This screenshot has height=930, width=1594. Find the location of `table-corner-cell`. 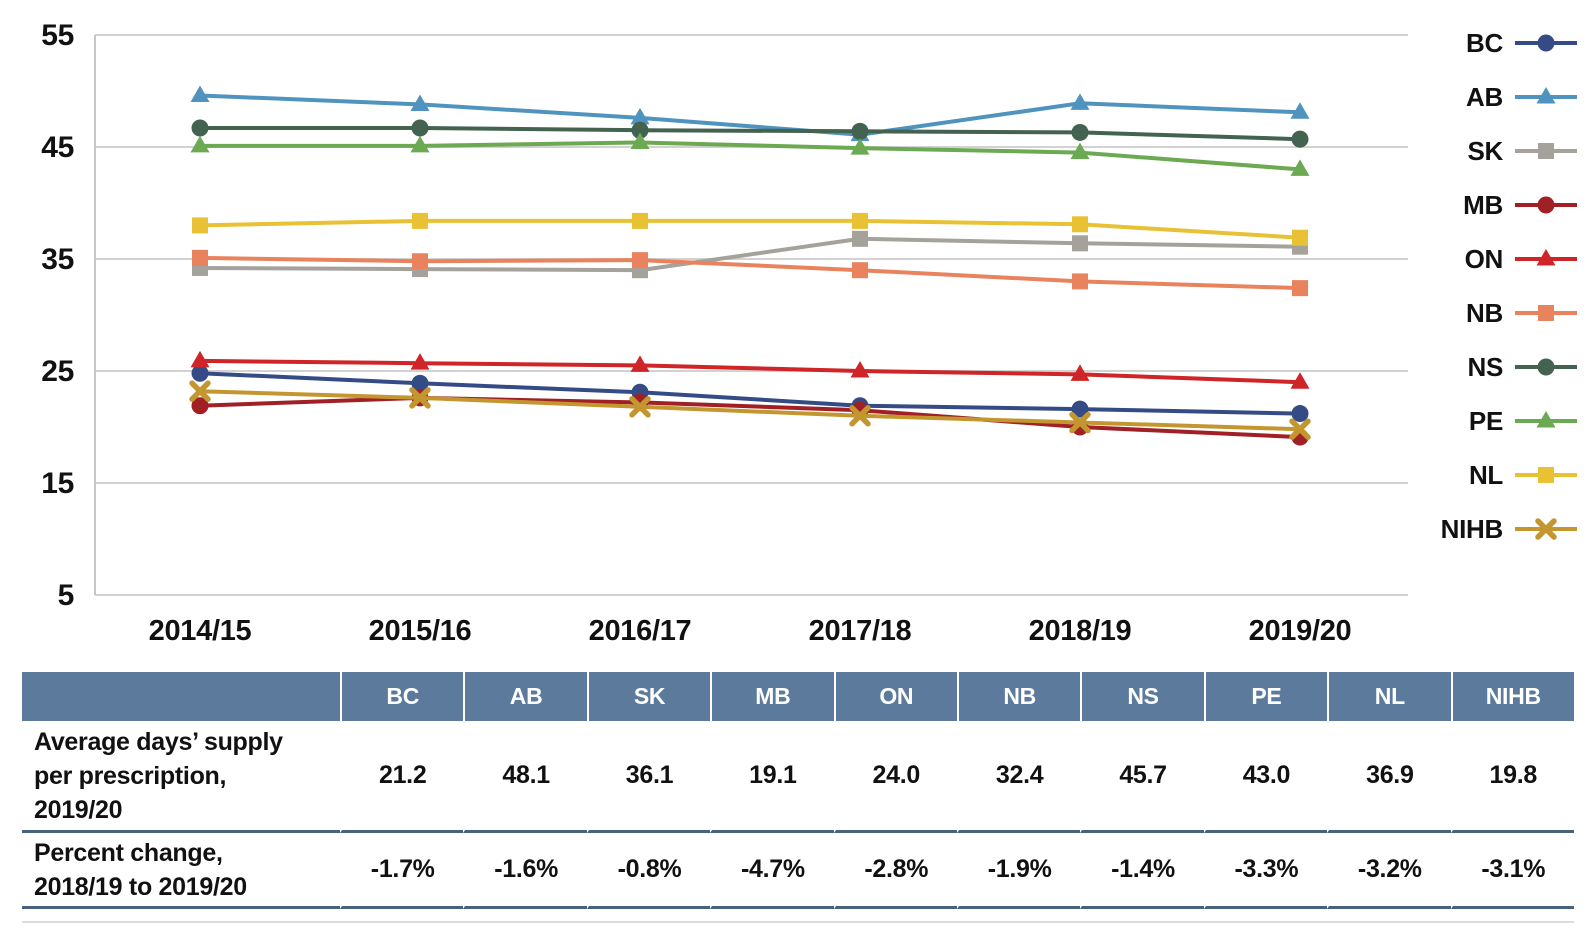

table-corner-cell is located at coordinates (181, 696).